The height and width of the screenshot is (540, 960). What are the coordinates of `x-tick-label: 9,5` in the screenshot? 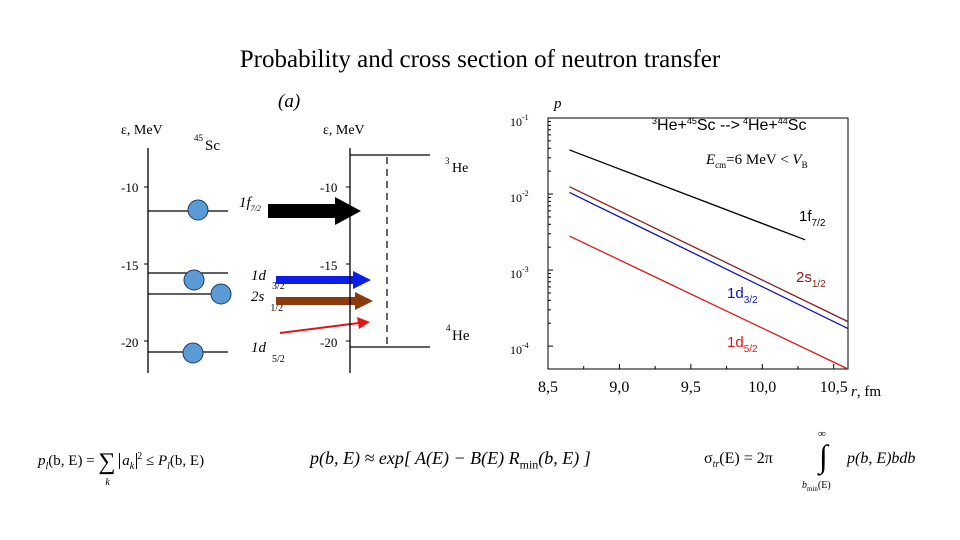 It's located at (691, 387).